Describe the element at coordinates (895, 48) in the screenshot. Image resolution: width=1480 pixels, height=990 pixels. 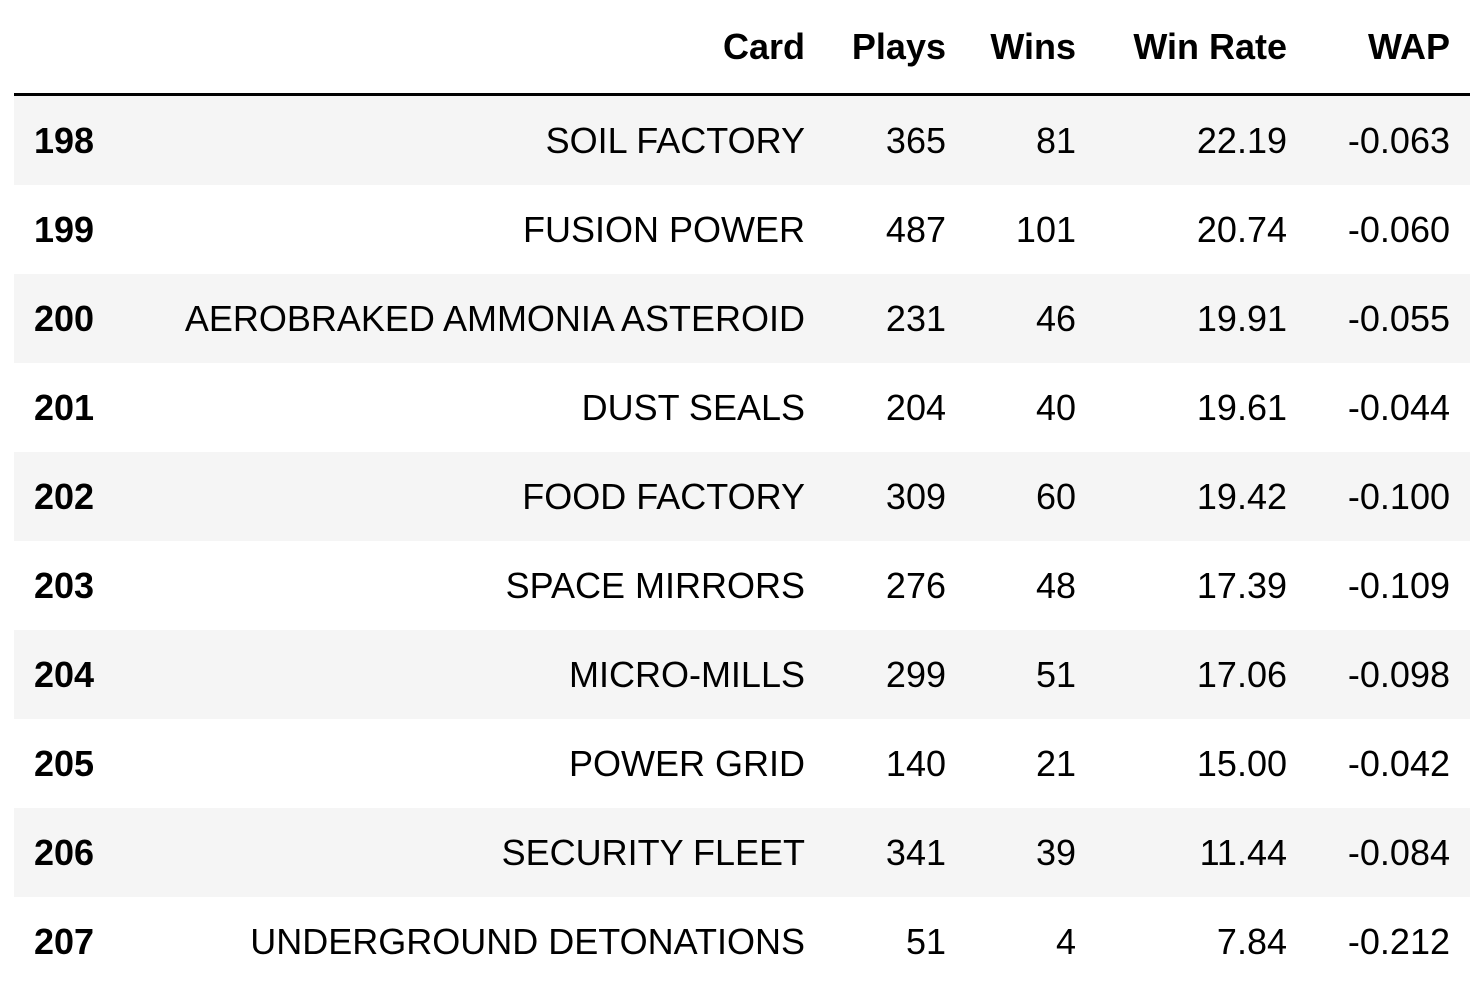
I see `column-header-plays: Plays` at that location.